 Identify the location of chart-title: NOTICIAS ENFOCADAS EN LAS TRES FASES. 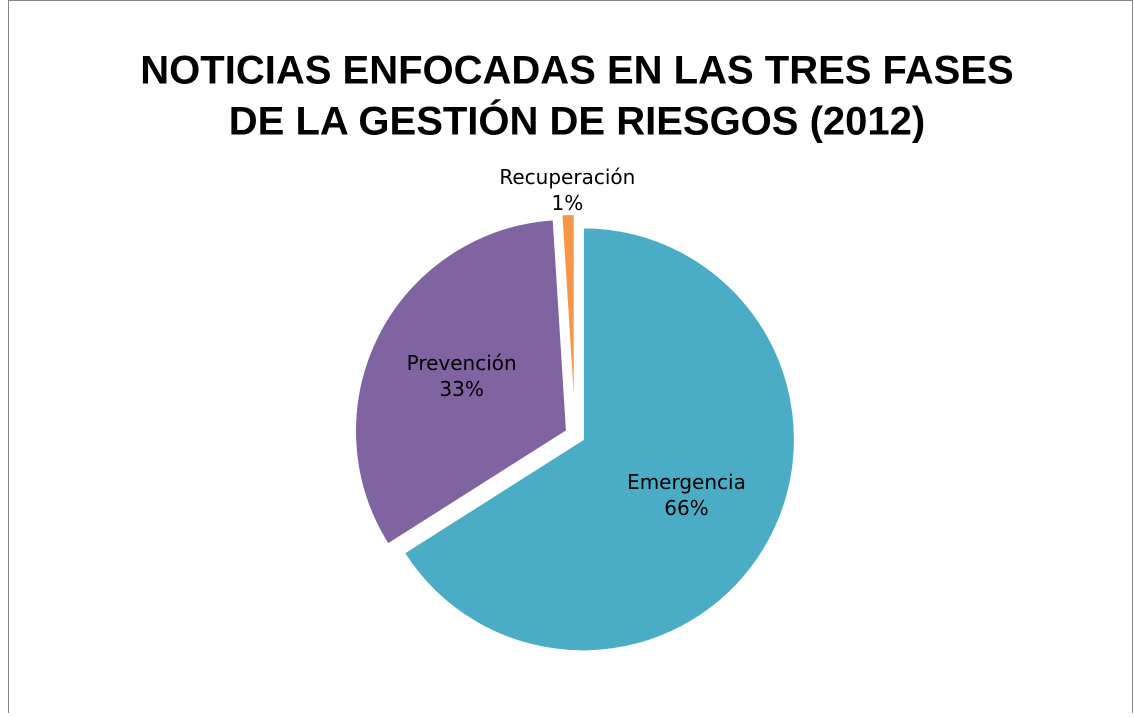
(576, 71).